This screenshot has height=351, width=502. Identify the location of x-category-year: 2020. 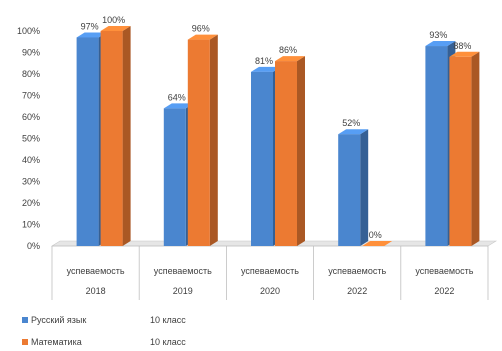
(270, 291).